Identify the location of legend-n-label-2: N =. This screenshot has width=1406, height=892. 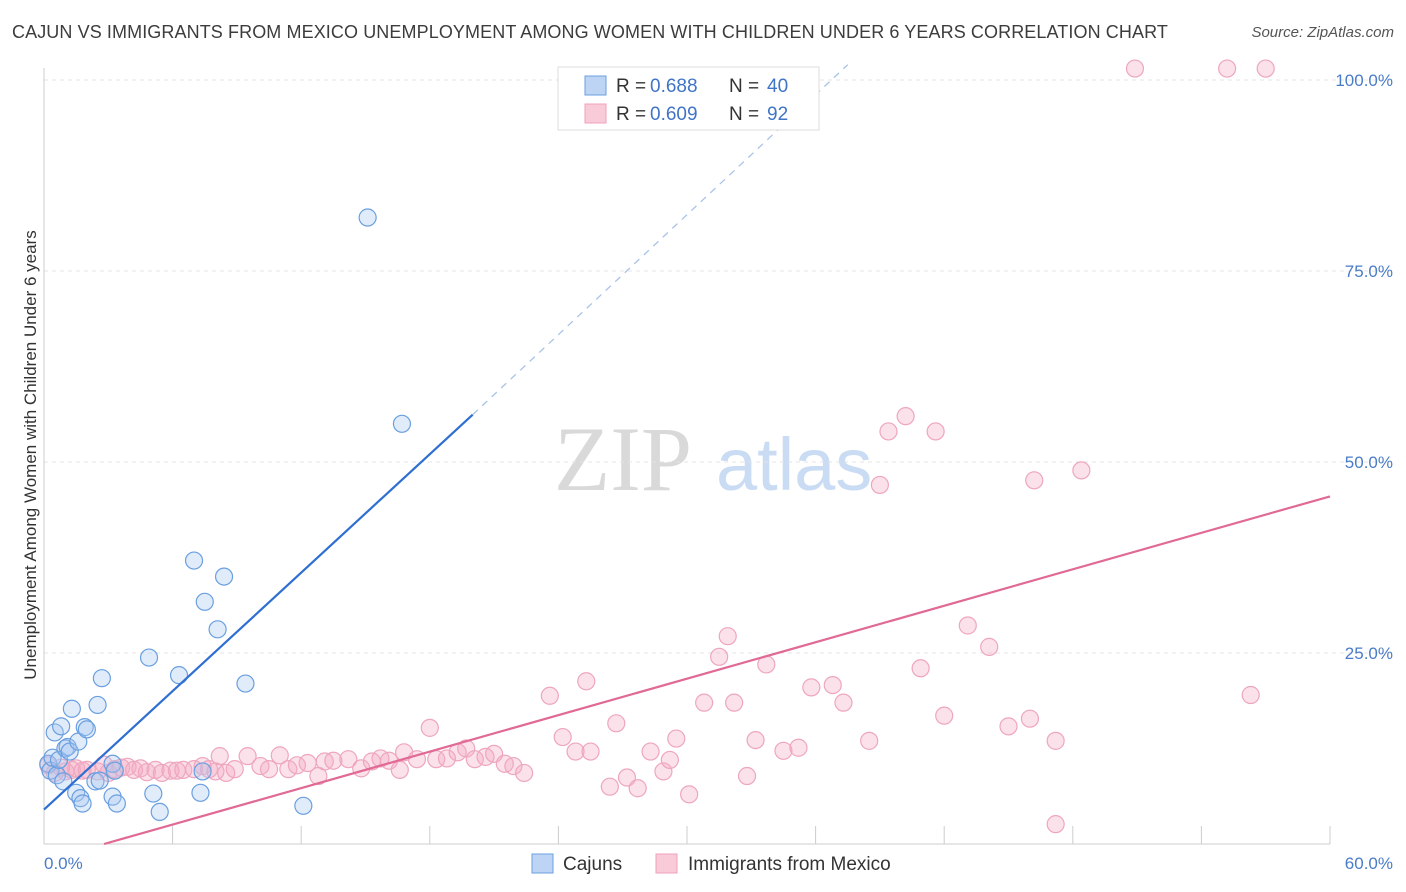
(744, 114).